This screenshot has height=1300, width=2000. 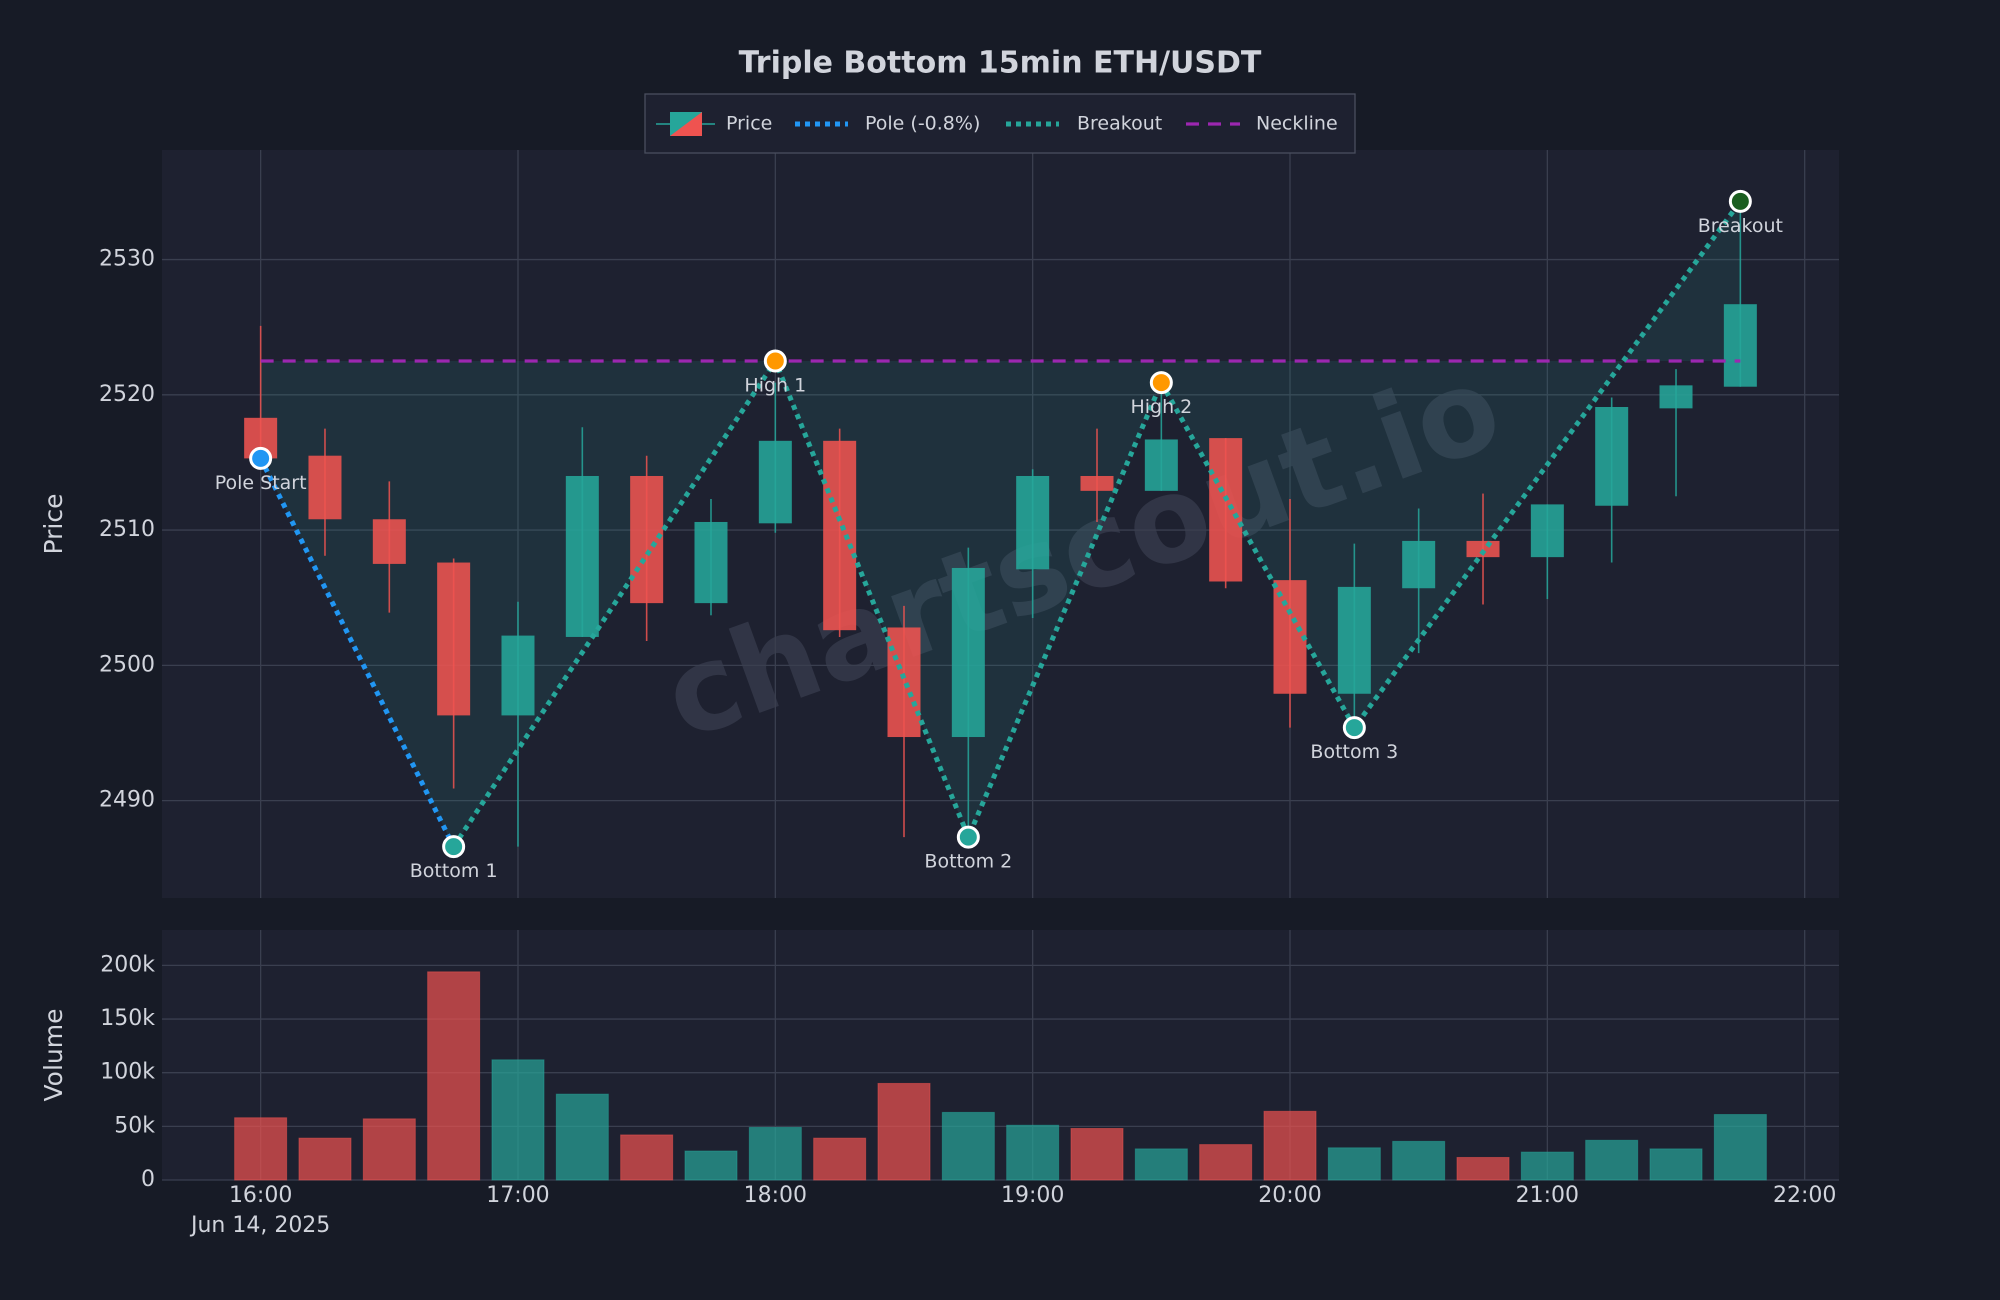 I want to click on legend-label: Pole (-0.8%), so click(x=922, y=124).